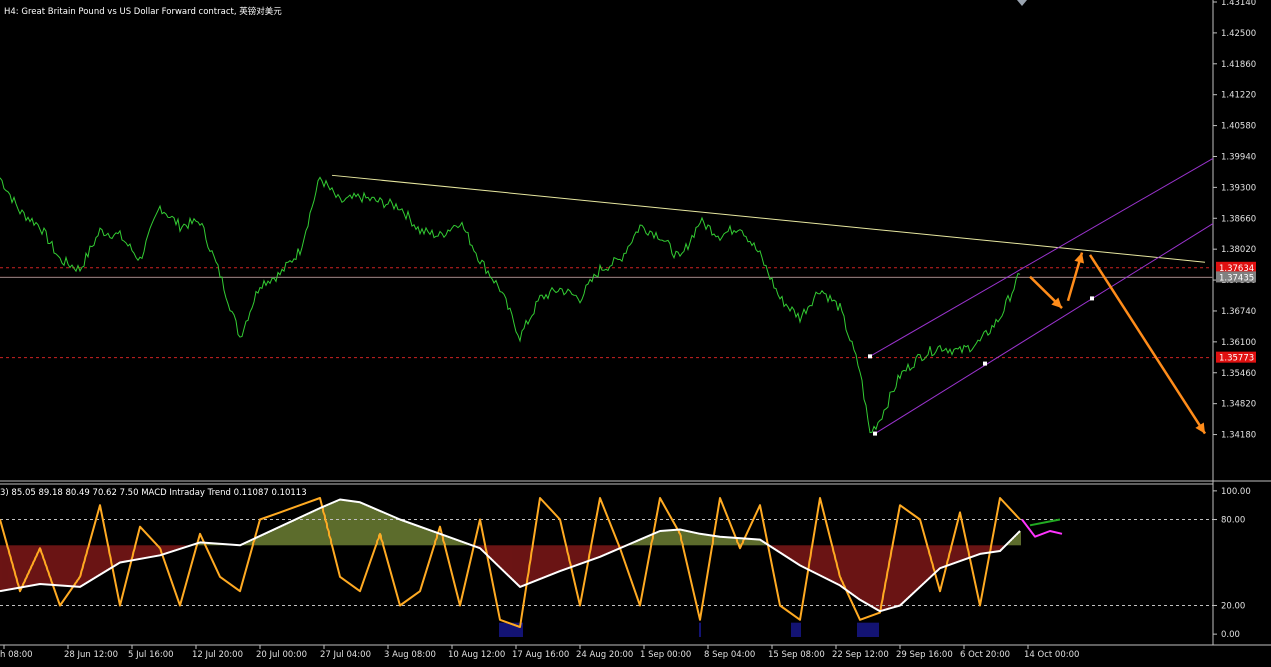 The height and width of the screenshot is (667, 1271). Describe the element at coordinates (410, 655) in the screenshot. I see `time-tick-label: 3 Aug 08:00` at that location.